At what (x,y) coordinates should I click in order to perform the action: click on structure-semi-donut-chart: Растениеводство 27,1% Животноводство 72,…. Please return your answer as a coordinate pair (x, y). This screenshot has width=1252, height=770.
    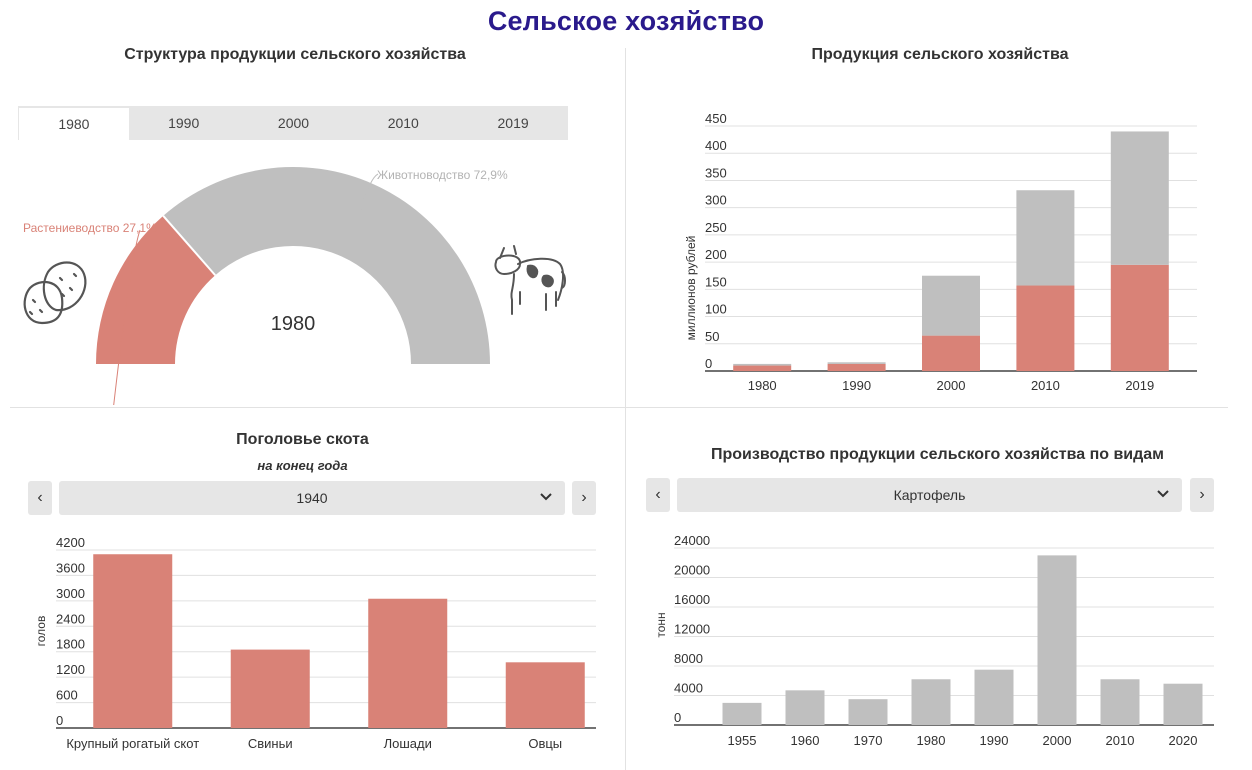
    Looking at the image, I should click on (294, 286).